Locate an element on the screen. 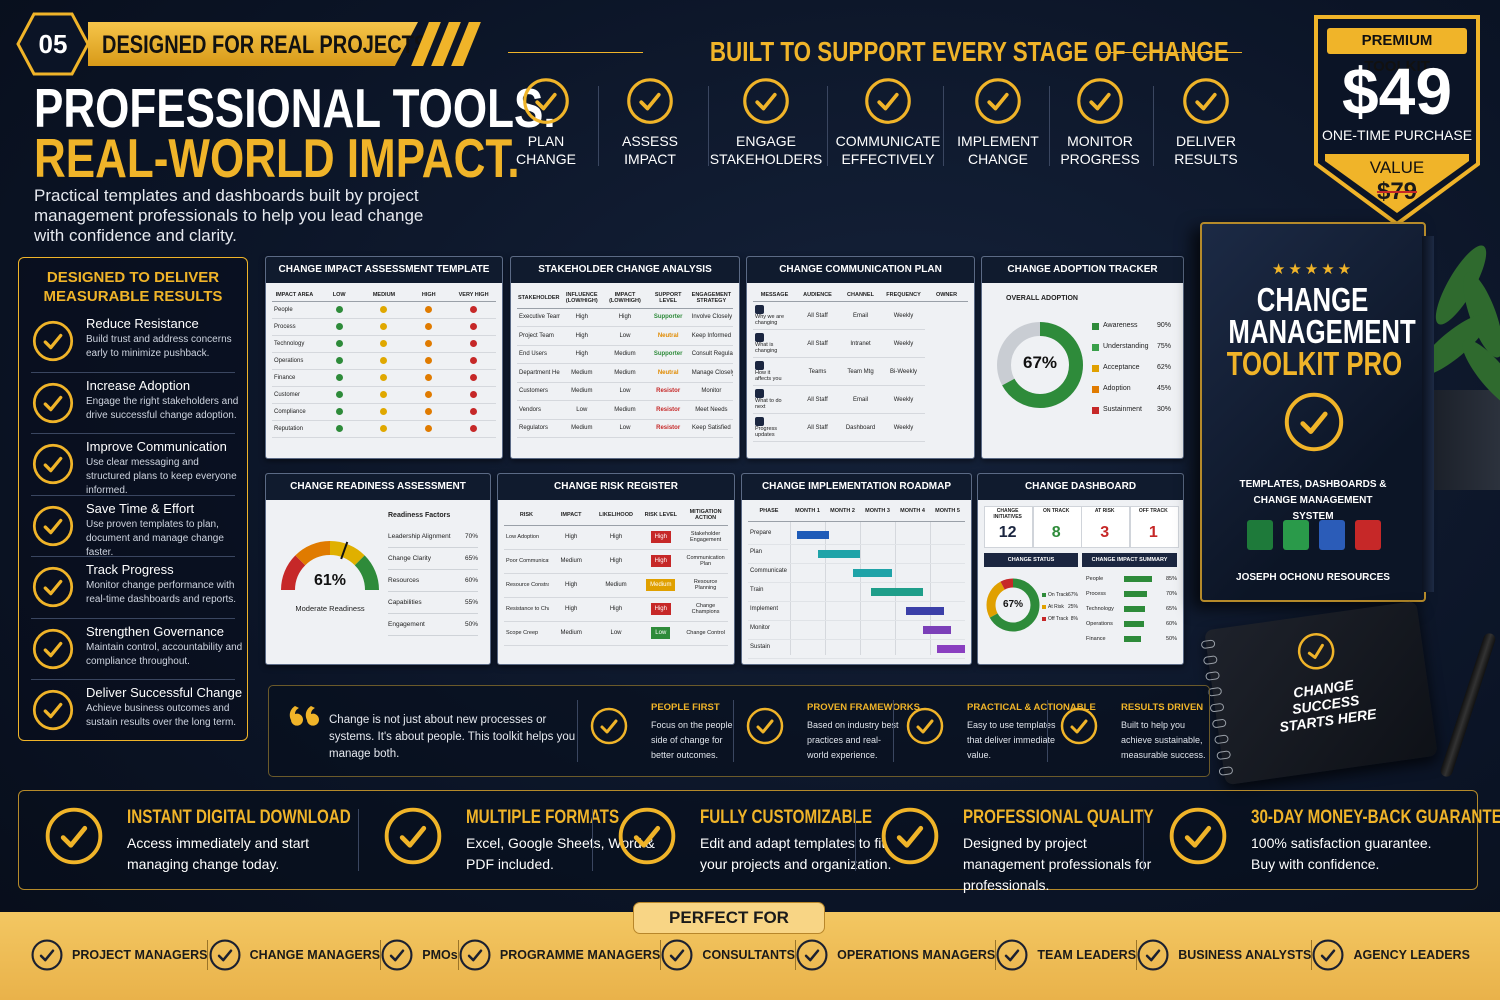  audience-item: PROJECT MANAGERS is located at coordinates (118, 955).